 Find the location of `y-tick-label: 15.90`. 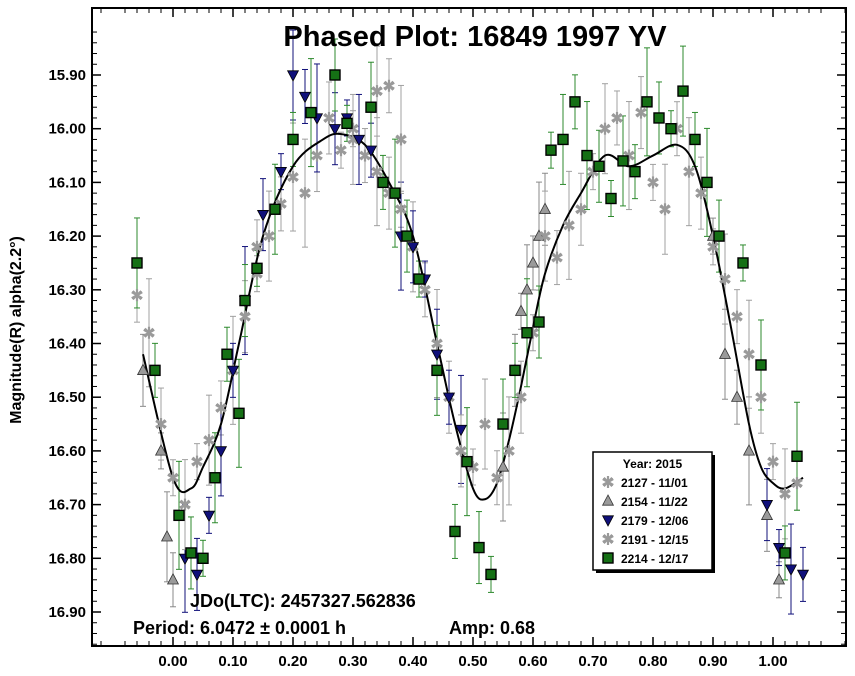

y-tick-label: 15.90 is located at coordinates (67, 75).